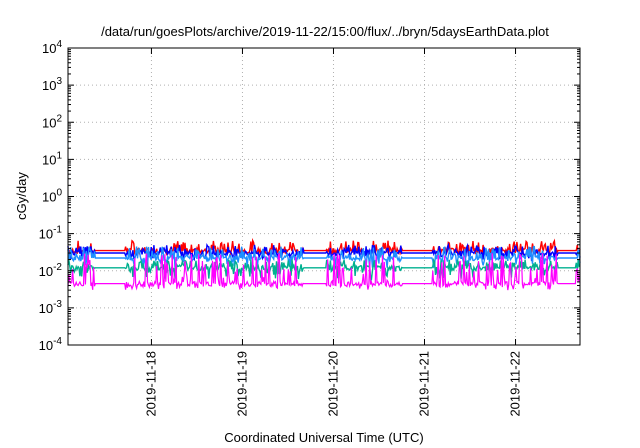 This screenshot has width=640, height=448. I want to click on series-layer, so click(324, 264).